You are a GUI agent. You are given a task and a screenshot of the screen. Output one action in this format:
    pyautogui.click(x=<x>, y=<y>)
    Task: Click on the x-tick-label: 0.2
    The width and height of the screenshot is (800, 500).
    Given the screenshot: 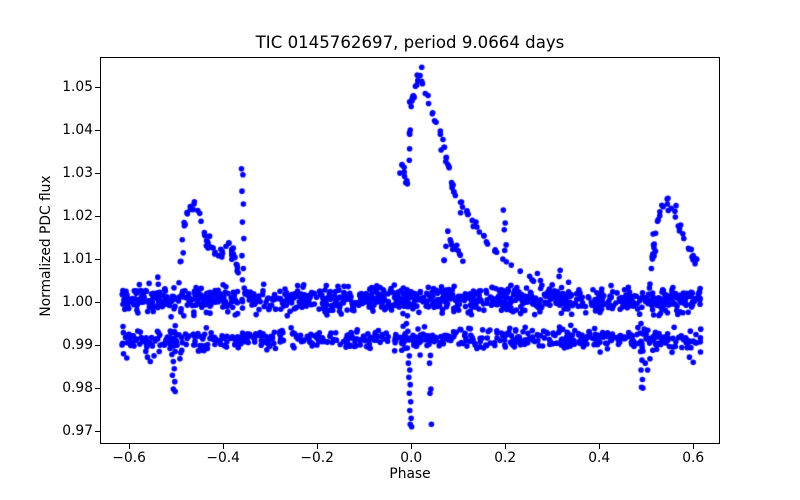 What is the action you would take?
    pyautogui.click(x=505, y=458)
    